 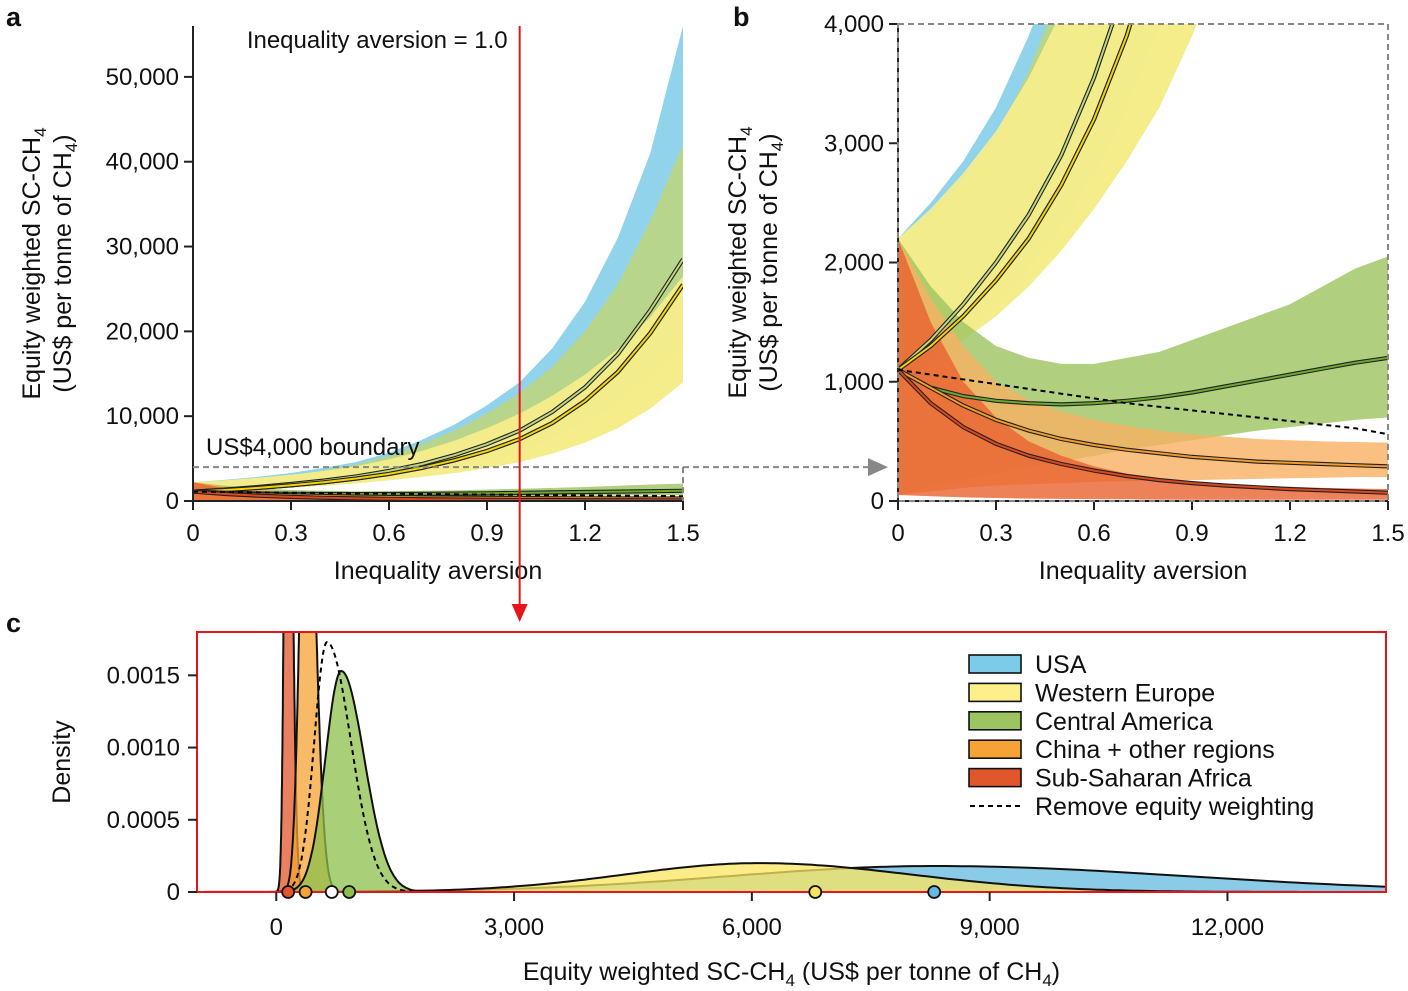 What do you see at coordinates (1143, 381) in the screenshot?
I see `median-line-central-america-low-` at bounding box center [1143, 381].